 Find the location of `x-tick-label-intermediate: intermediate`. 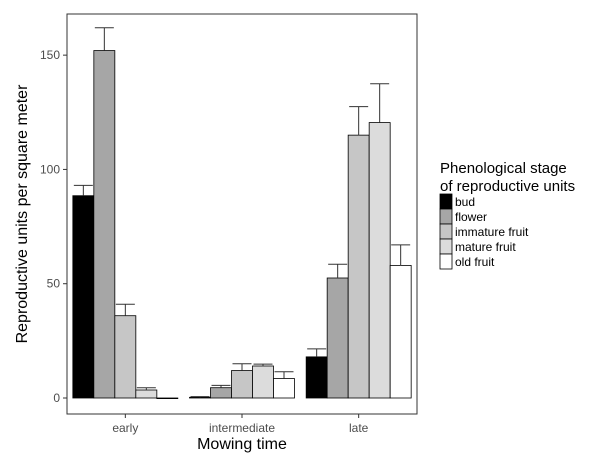

x-tick-label-intermediate: intermediate is located at coordinates (242, 428).